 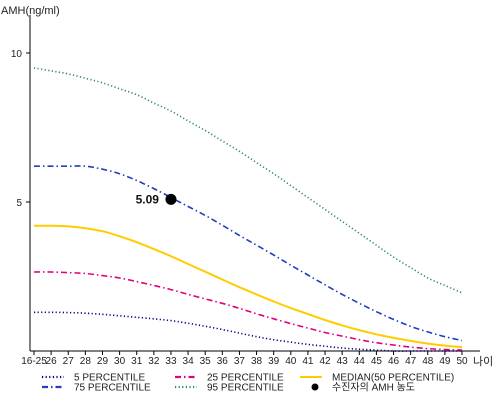 I want to click on legend-label: 25 PERCENTILE, so click(x=245, y=378).